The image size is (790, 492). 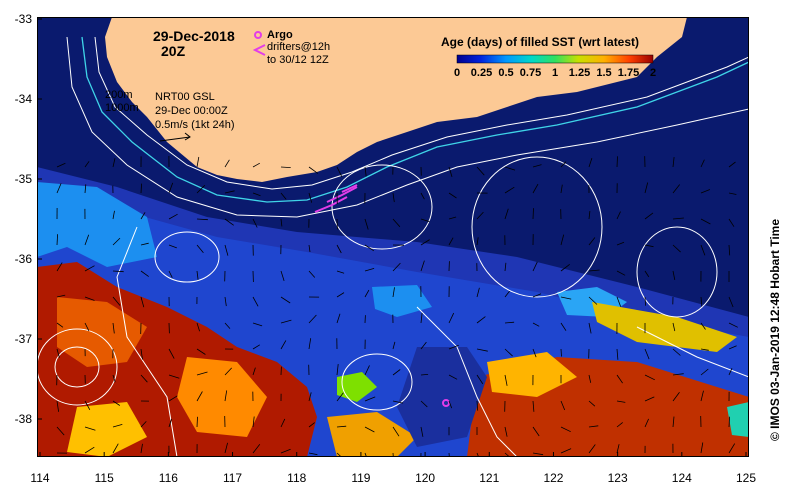 I want to click on land-cape, so click(x=122, y=53).